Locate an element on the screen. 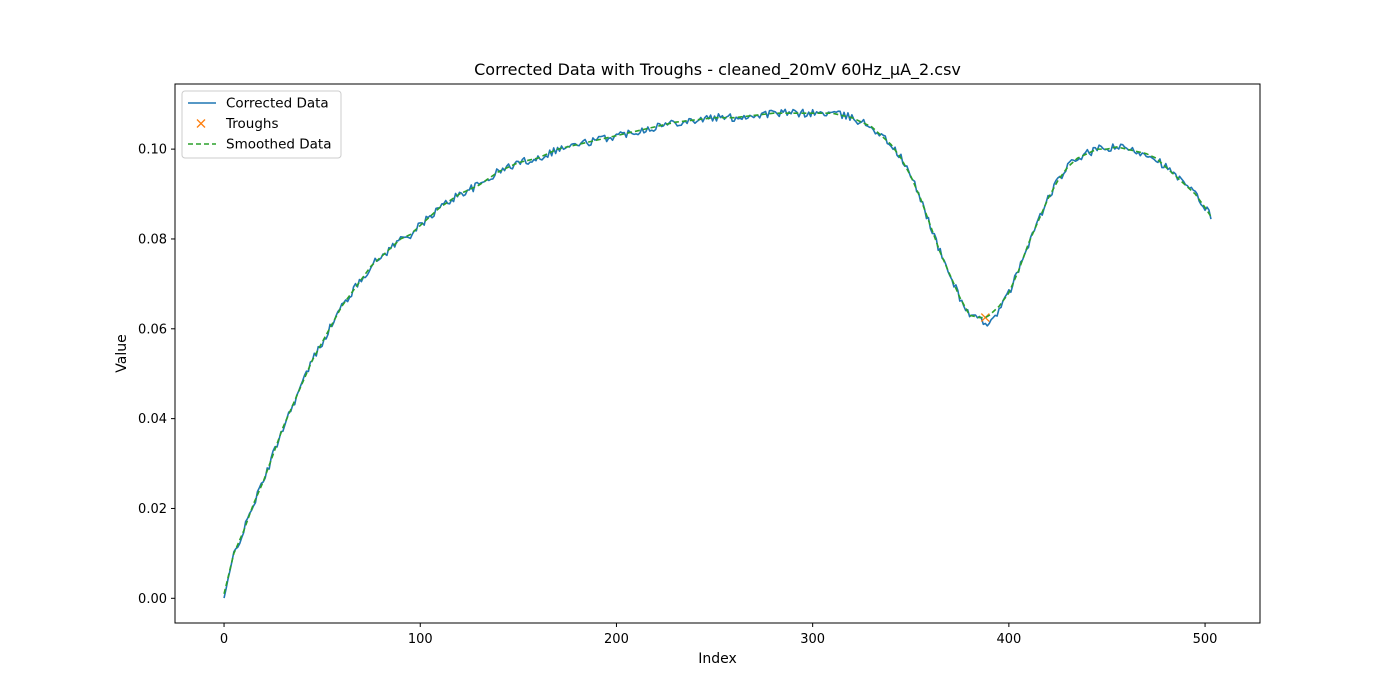  y-tick-label: 0.10 is located at coordinates (152, 150).